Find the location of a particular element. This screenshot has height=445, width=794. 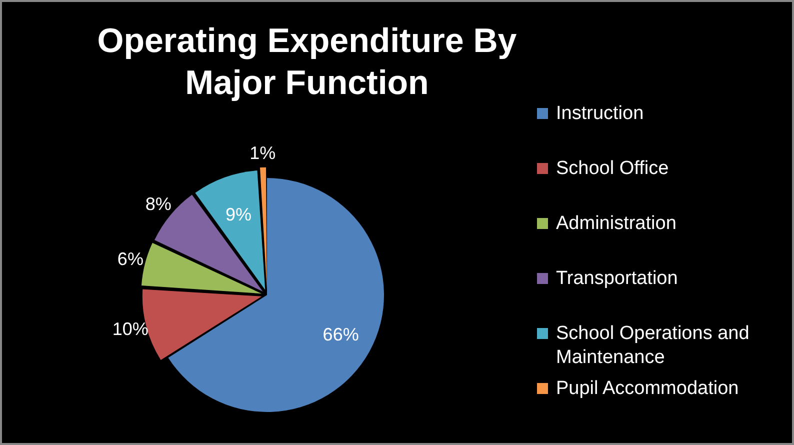

legend-label: School Office is located at coordinates (612, 169).